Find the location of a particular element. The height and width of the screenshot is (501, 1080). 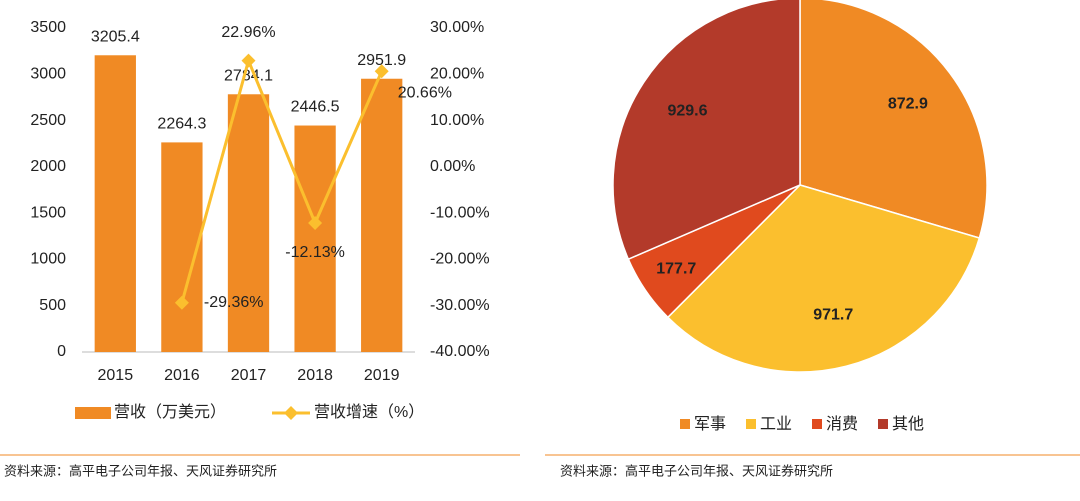

bar-value-label: 2951.9 is located at coordinates (381, 60).